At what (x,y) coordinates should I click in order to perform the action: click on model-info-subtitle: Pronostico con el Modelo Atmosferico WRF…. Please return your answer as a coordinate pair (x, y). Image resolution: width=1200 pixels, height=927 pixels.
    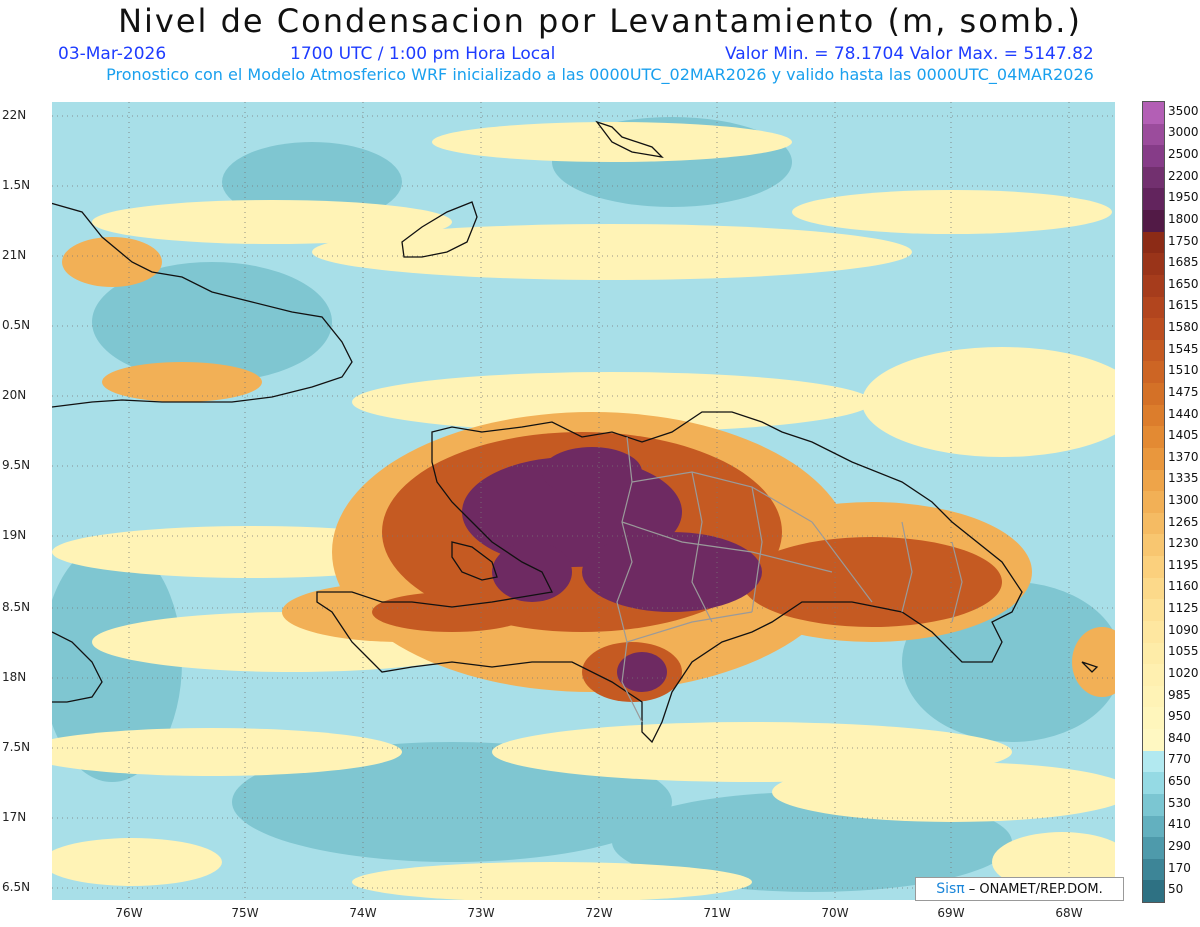
    Looking at the image, I should click on (600, 74).